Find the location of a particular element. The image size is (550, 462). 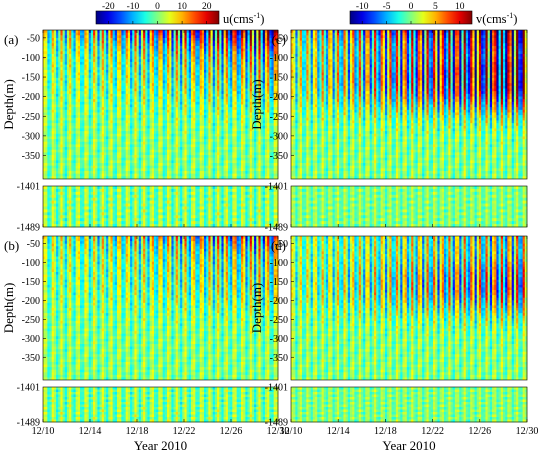

colorbar-tick-label: 5 is located at coordinates (435, 7).